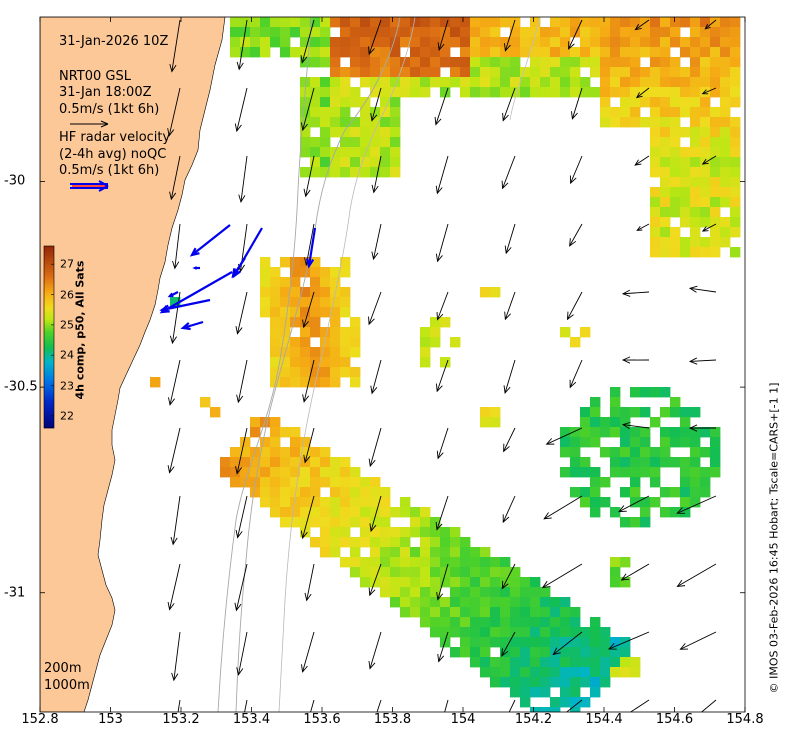 The height and width of the screenshot is (750, 790). Describe the element at coordinates (89, 186) in the screenshot. I see `radar-scale-arrow` at that location.